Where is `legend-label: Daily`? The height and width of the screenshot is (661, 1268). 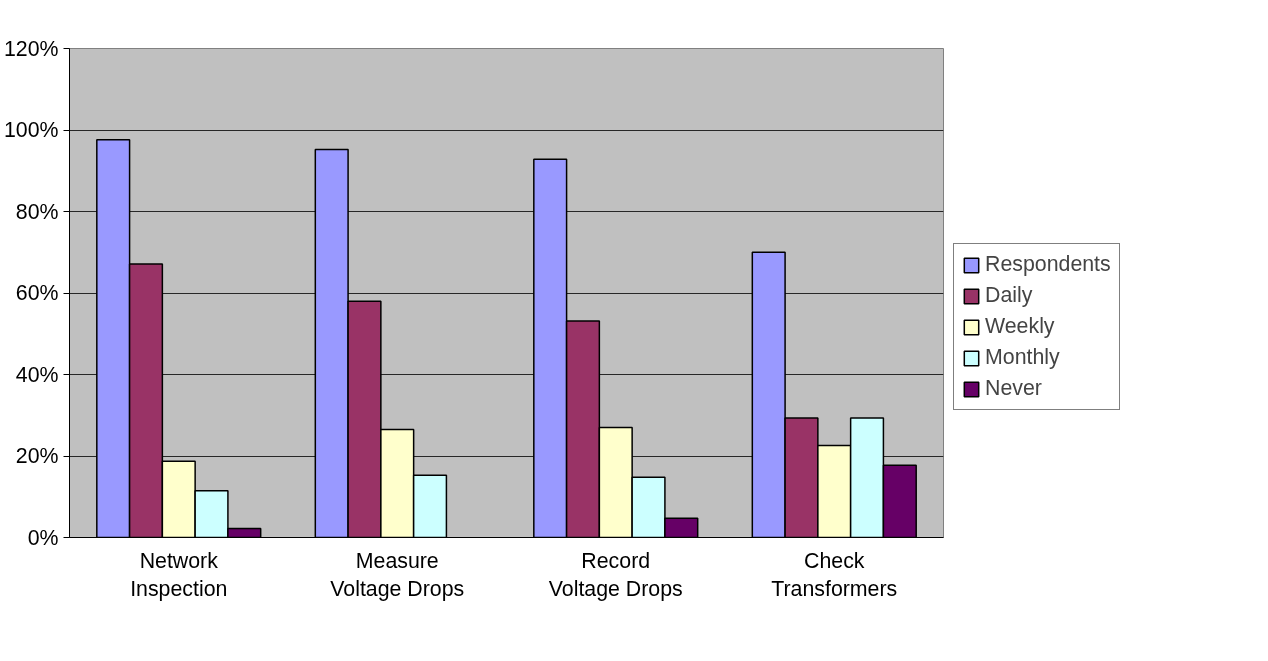 legend-label: Daily is located at coordinates (1009, 295).